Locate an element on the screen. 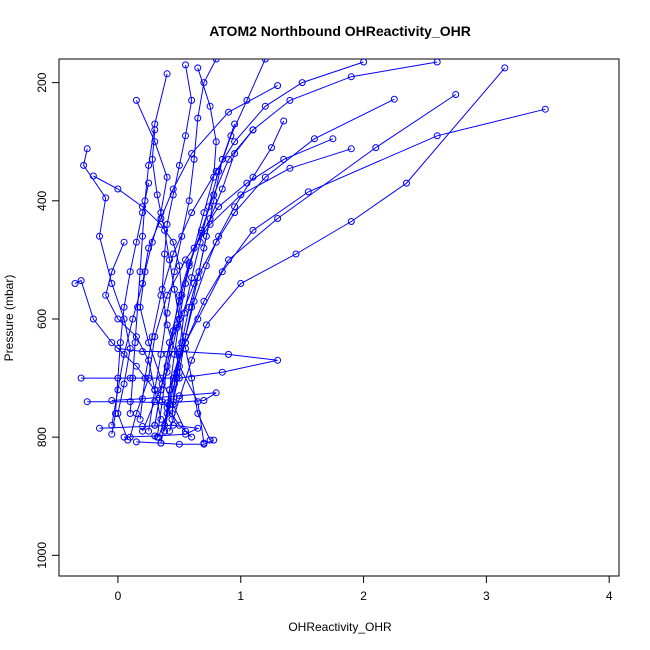  y-tick-label: 1000 is located at coordinates (42, 555).